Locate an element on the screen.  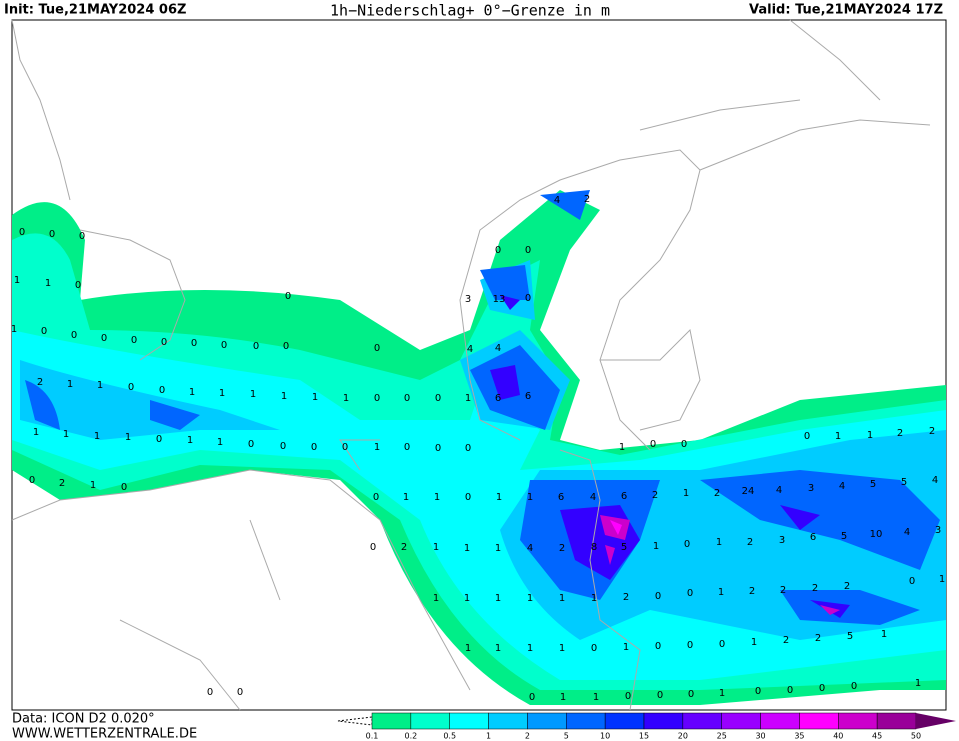
map-title: 1h−Niederschlag+ 0°−Grenze in m is located at coordinates (470, 11).